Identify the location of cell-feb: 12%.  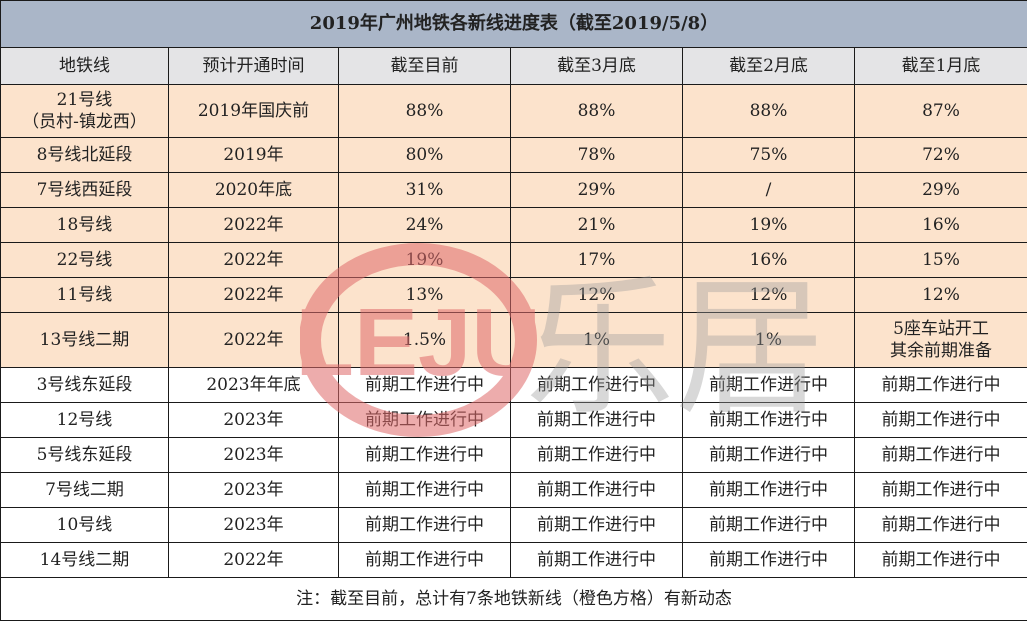
(768, 295).